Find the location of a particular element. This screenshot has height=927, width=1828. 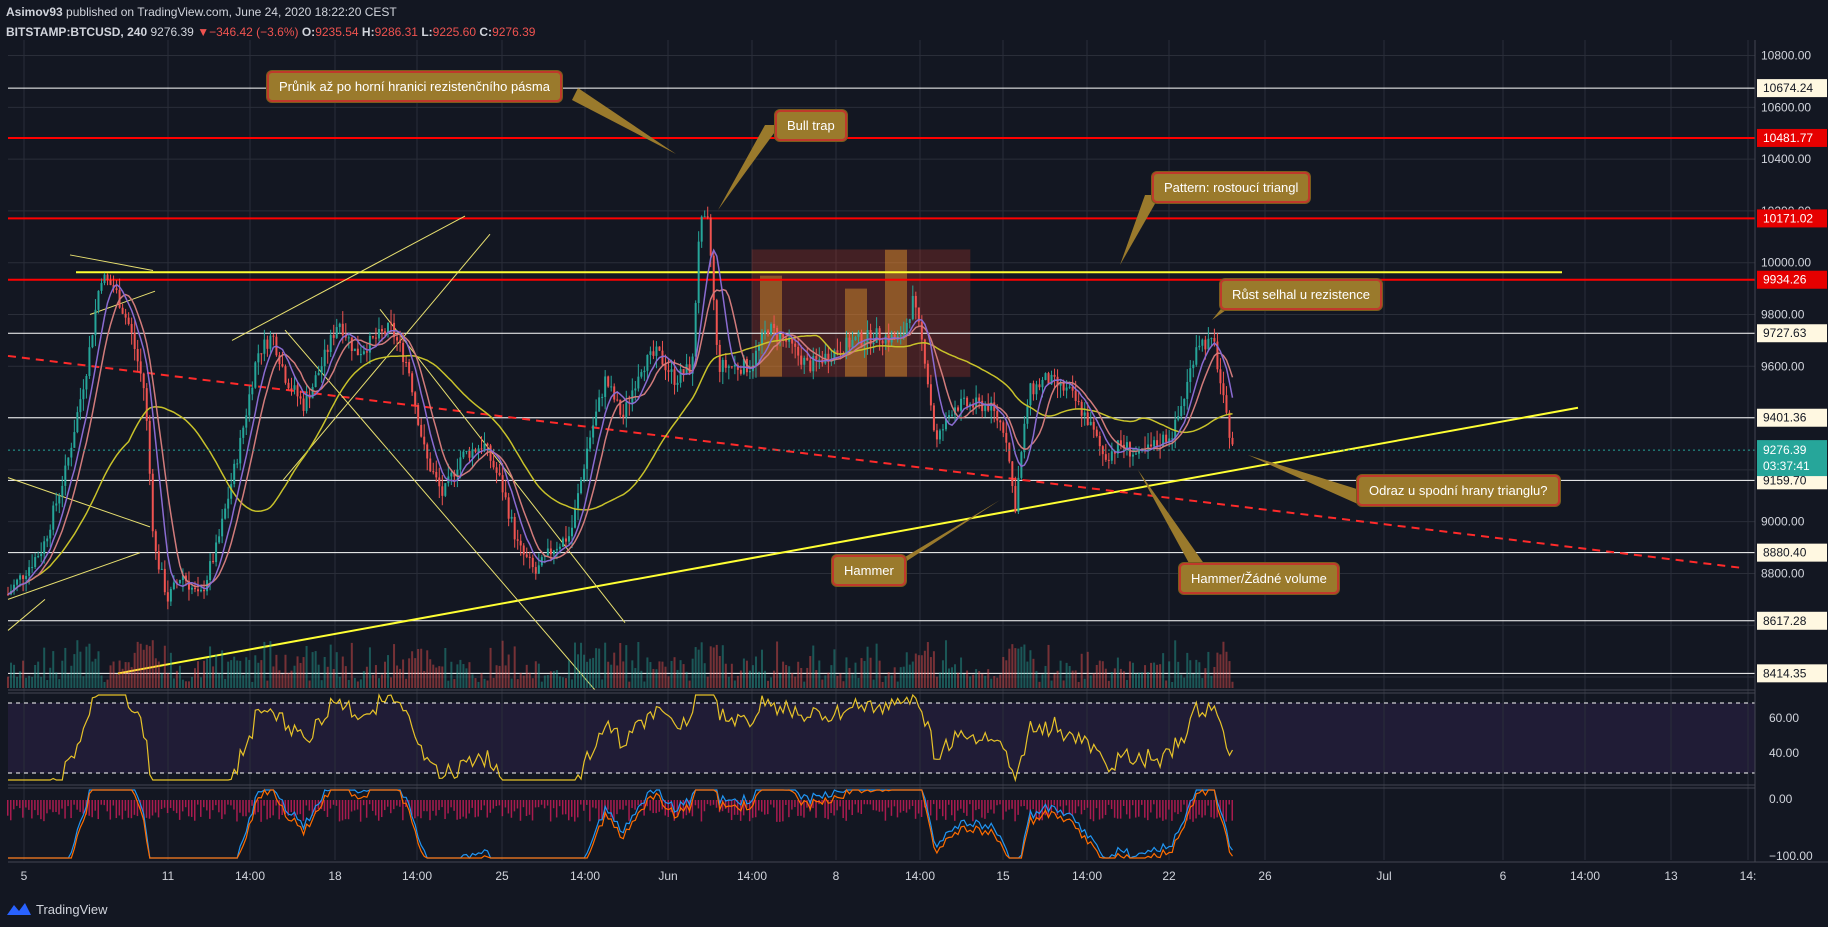

channel-line is located at coordinates (74, 576).